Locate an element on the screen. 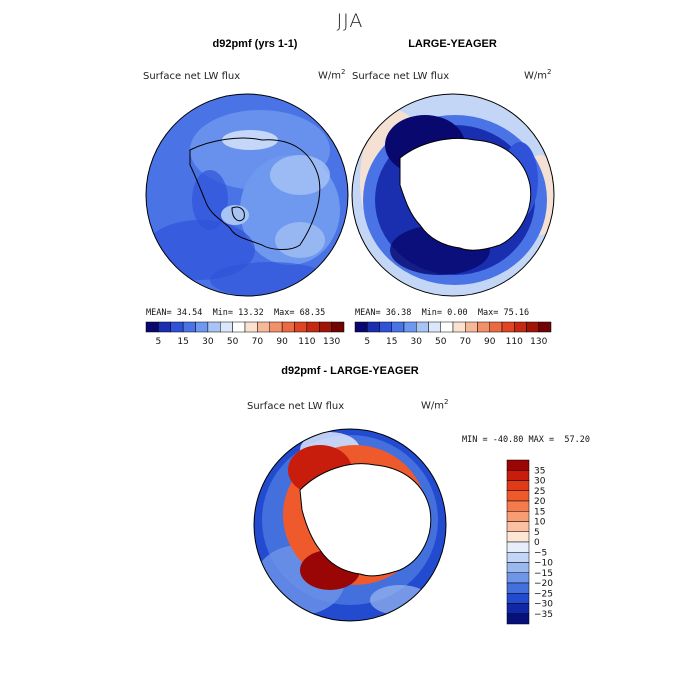 This screenshot has height=700, width=700. colorbar-right-tick-label: 130 is located at coordinates (538, 342).